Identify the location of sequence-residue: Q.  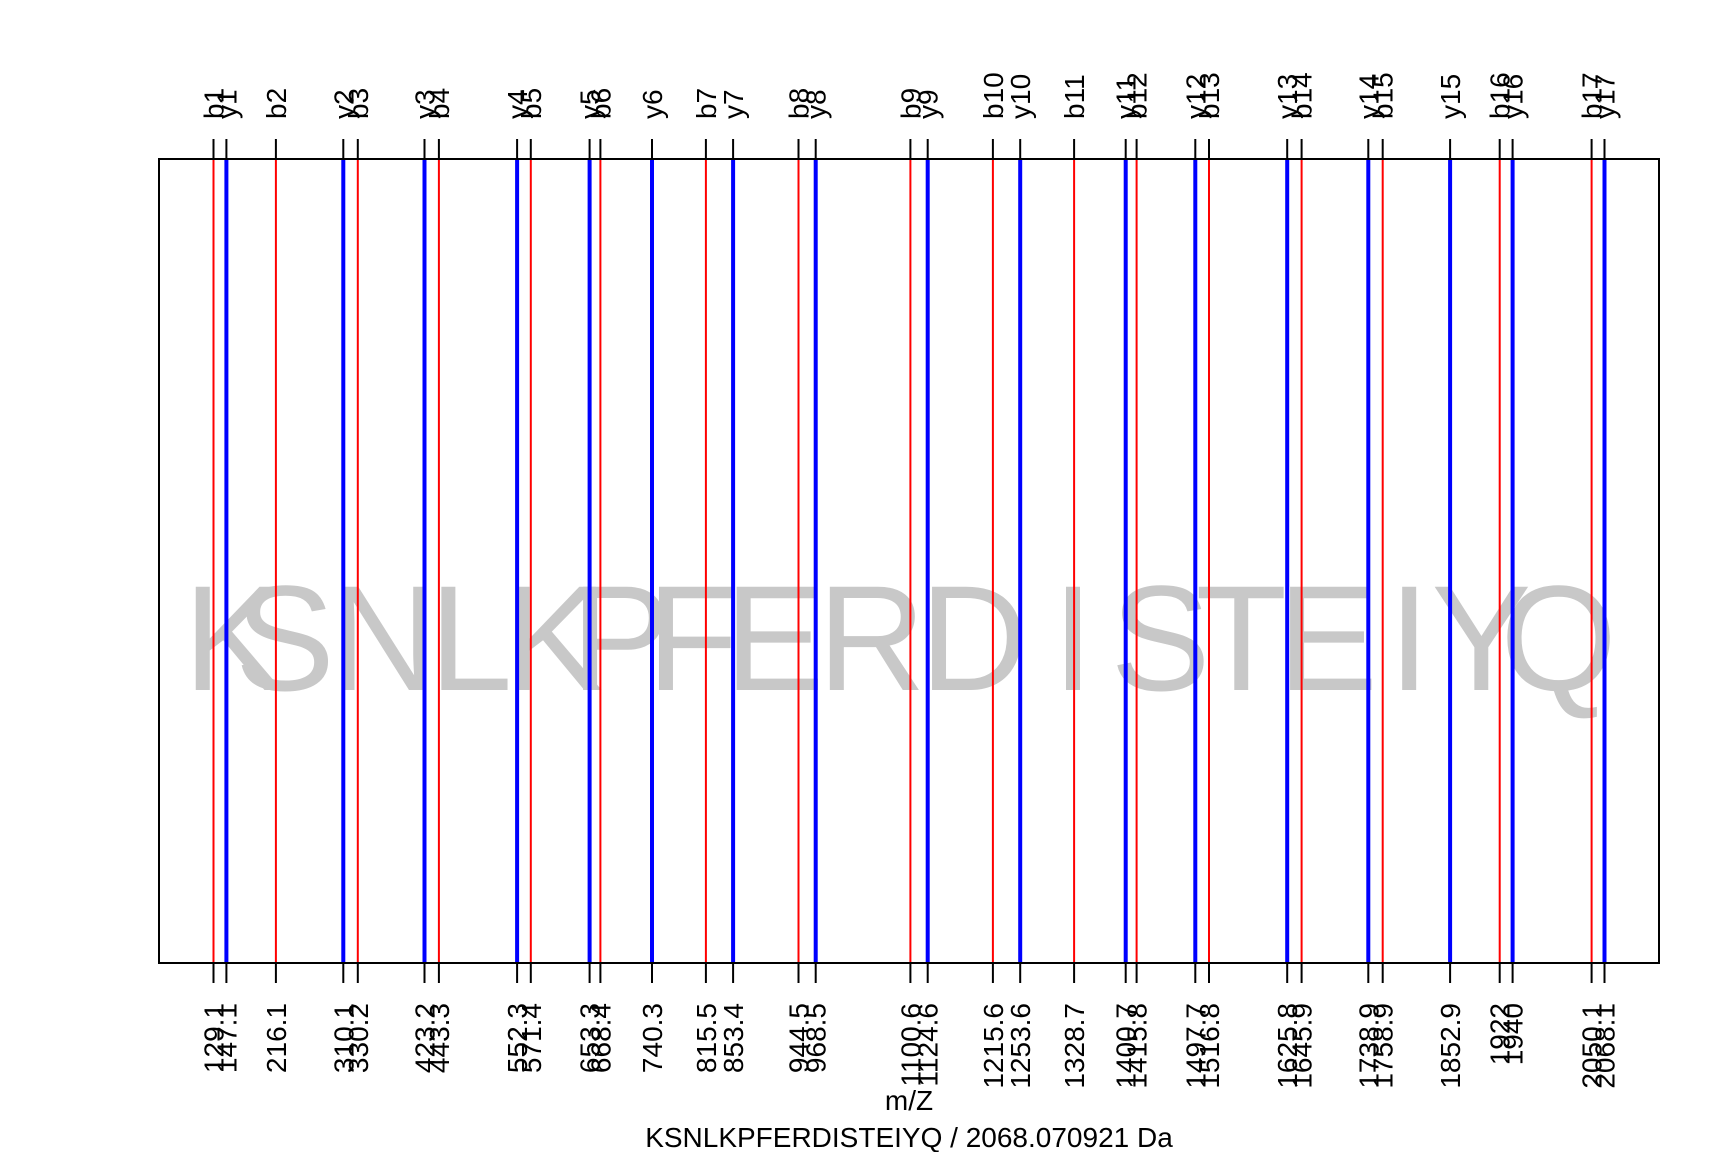
(1558, 638).